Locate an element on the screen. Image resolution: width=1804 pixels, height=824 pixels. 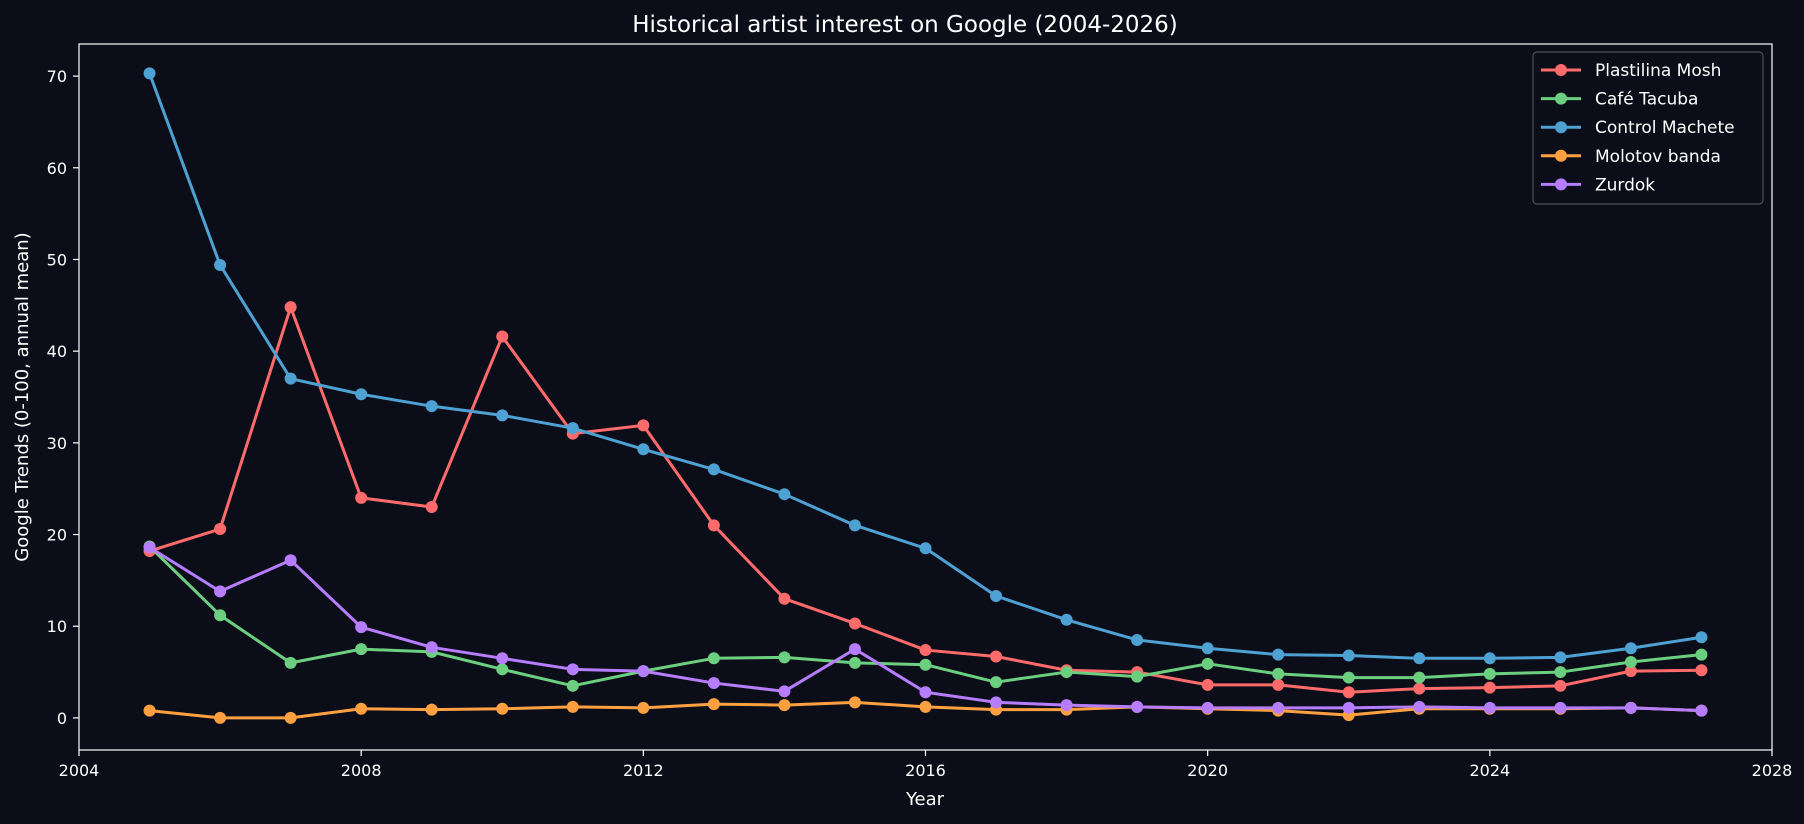
y-tick-label: 10 is located at coordinates (57, 626).